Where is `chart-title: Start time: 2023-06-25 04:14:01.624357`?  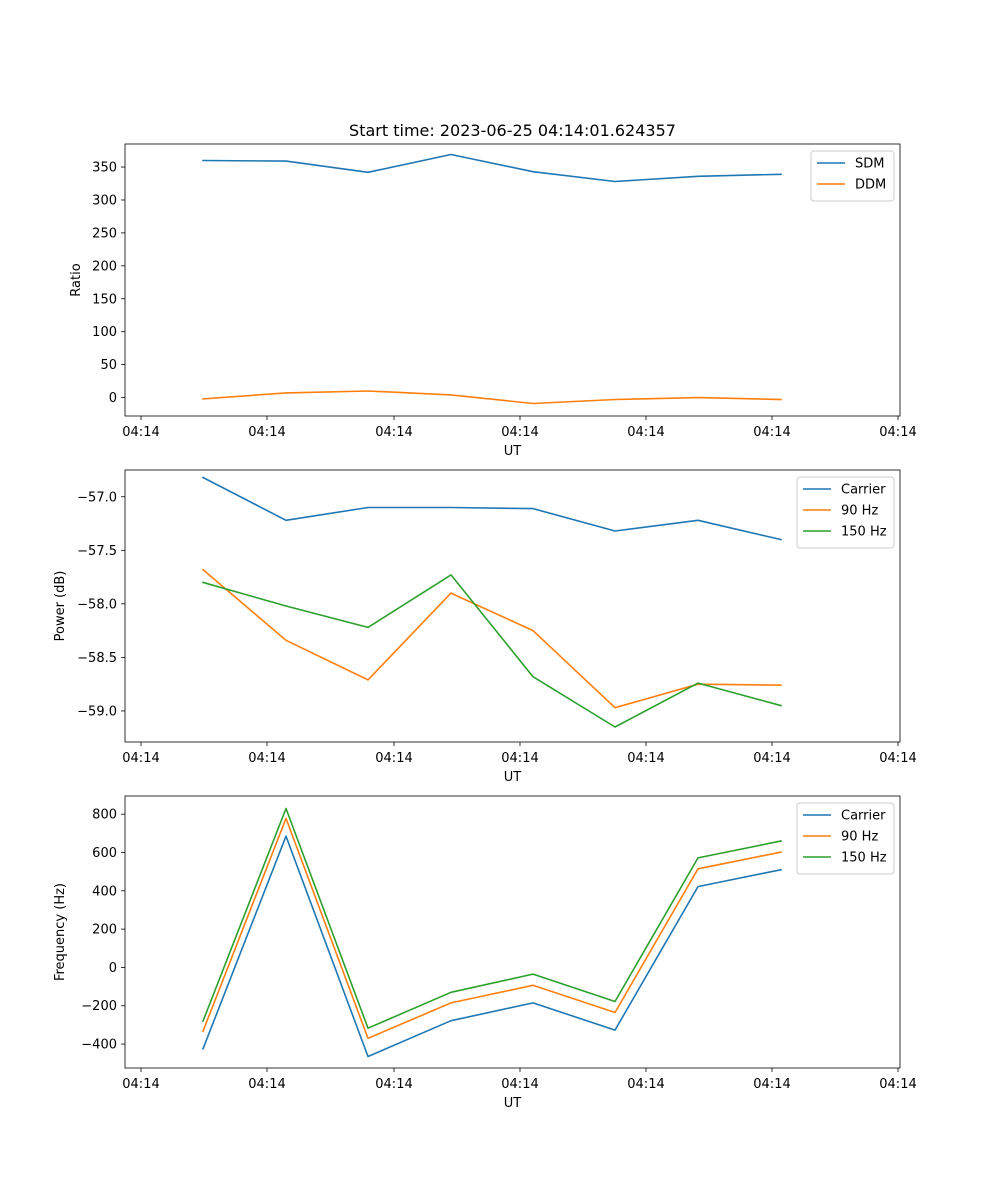 chart-title: Start time: 2023-06-25 04:14:01.624357 is located at coordinates (512, 130).